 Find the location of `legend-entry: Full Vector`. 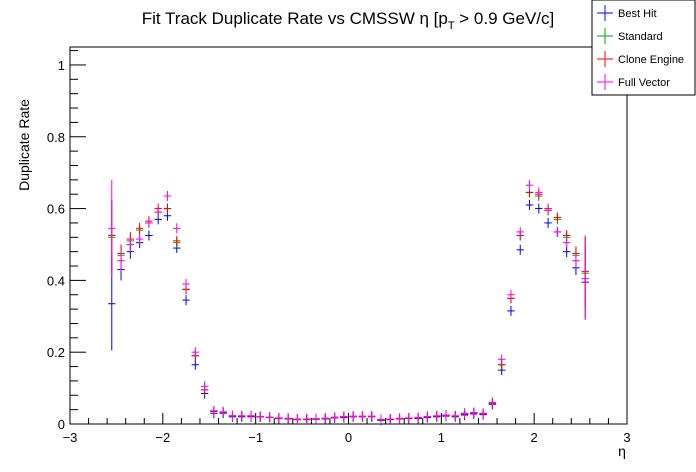

legend-entry: Full Vector is located at coordinates (633, 82).